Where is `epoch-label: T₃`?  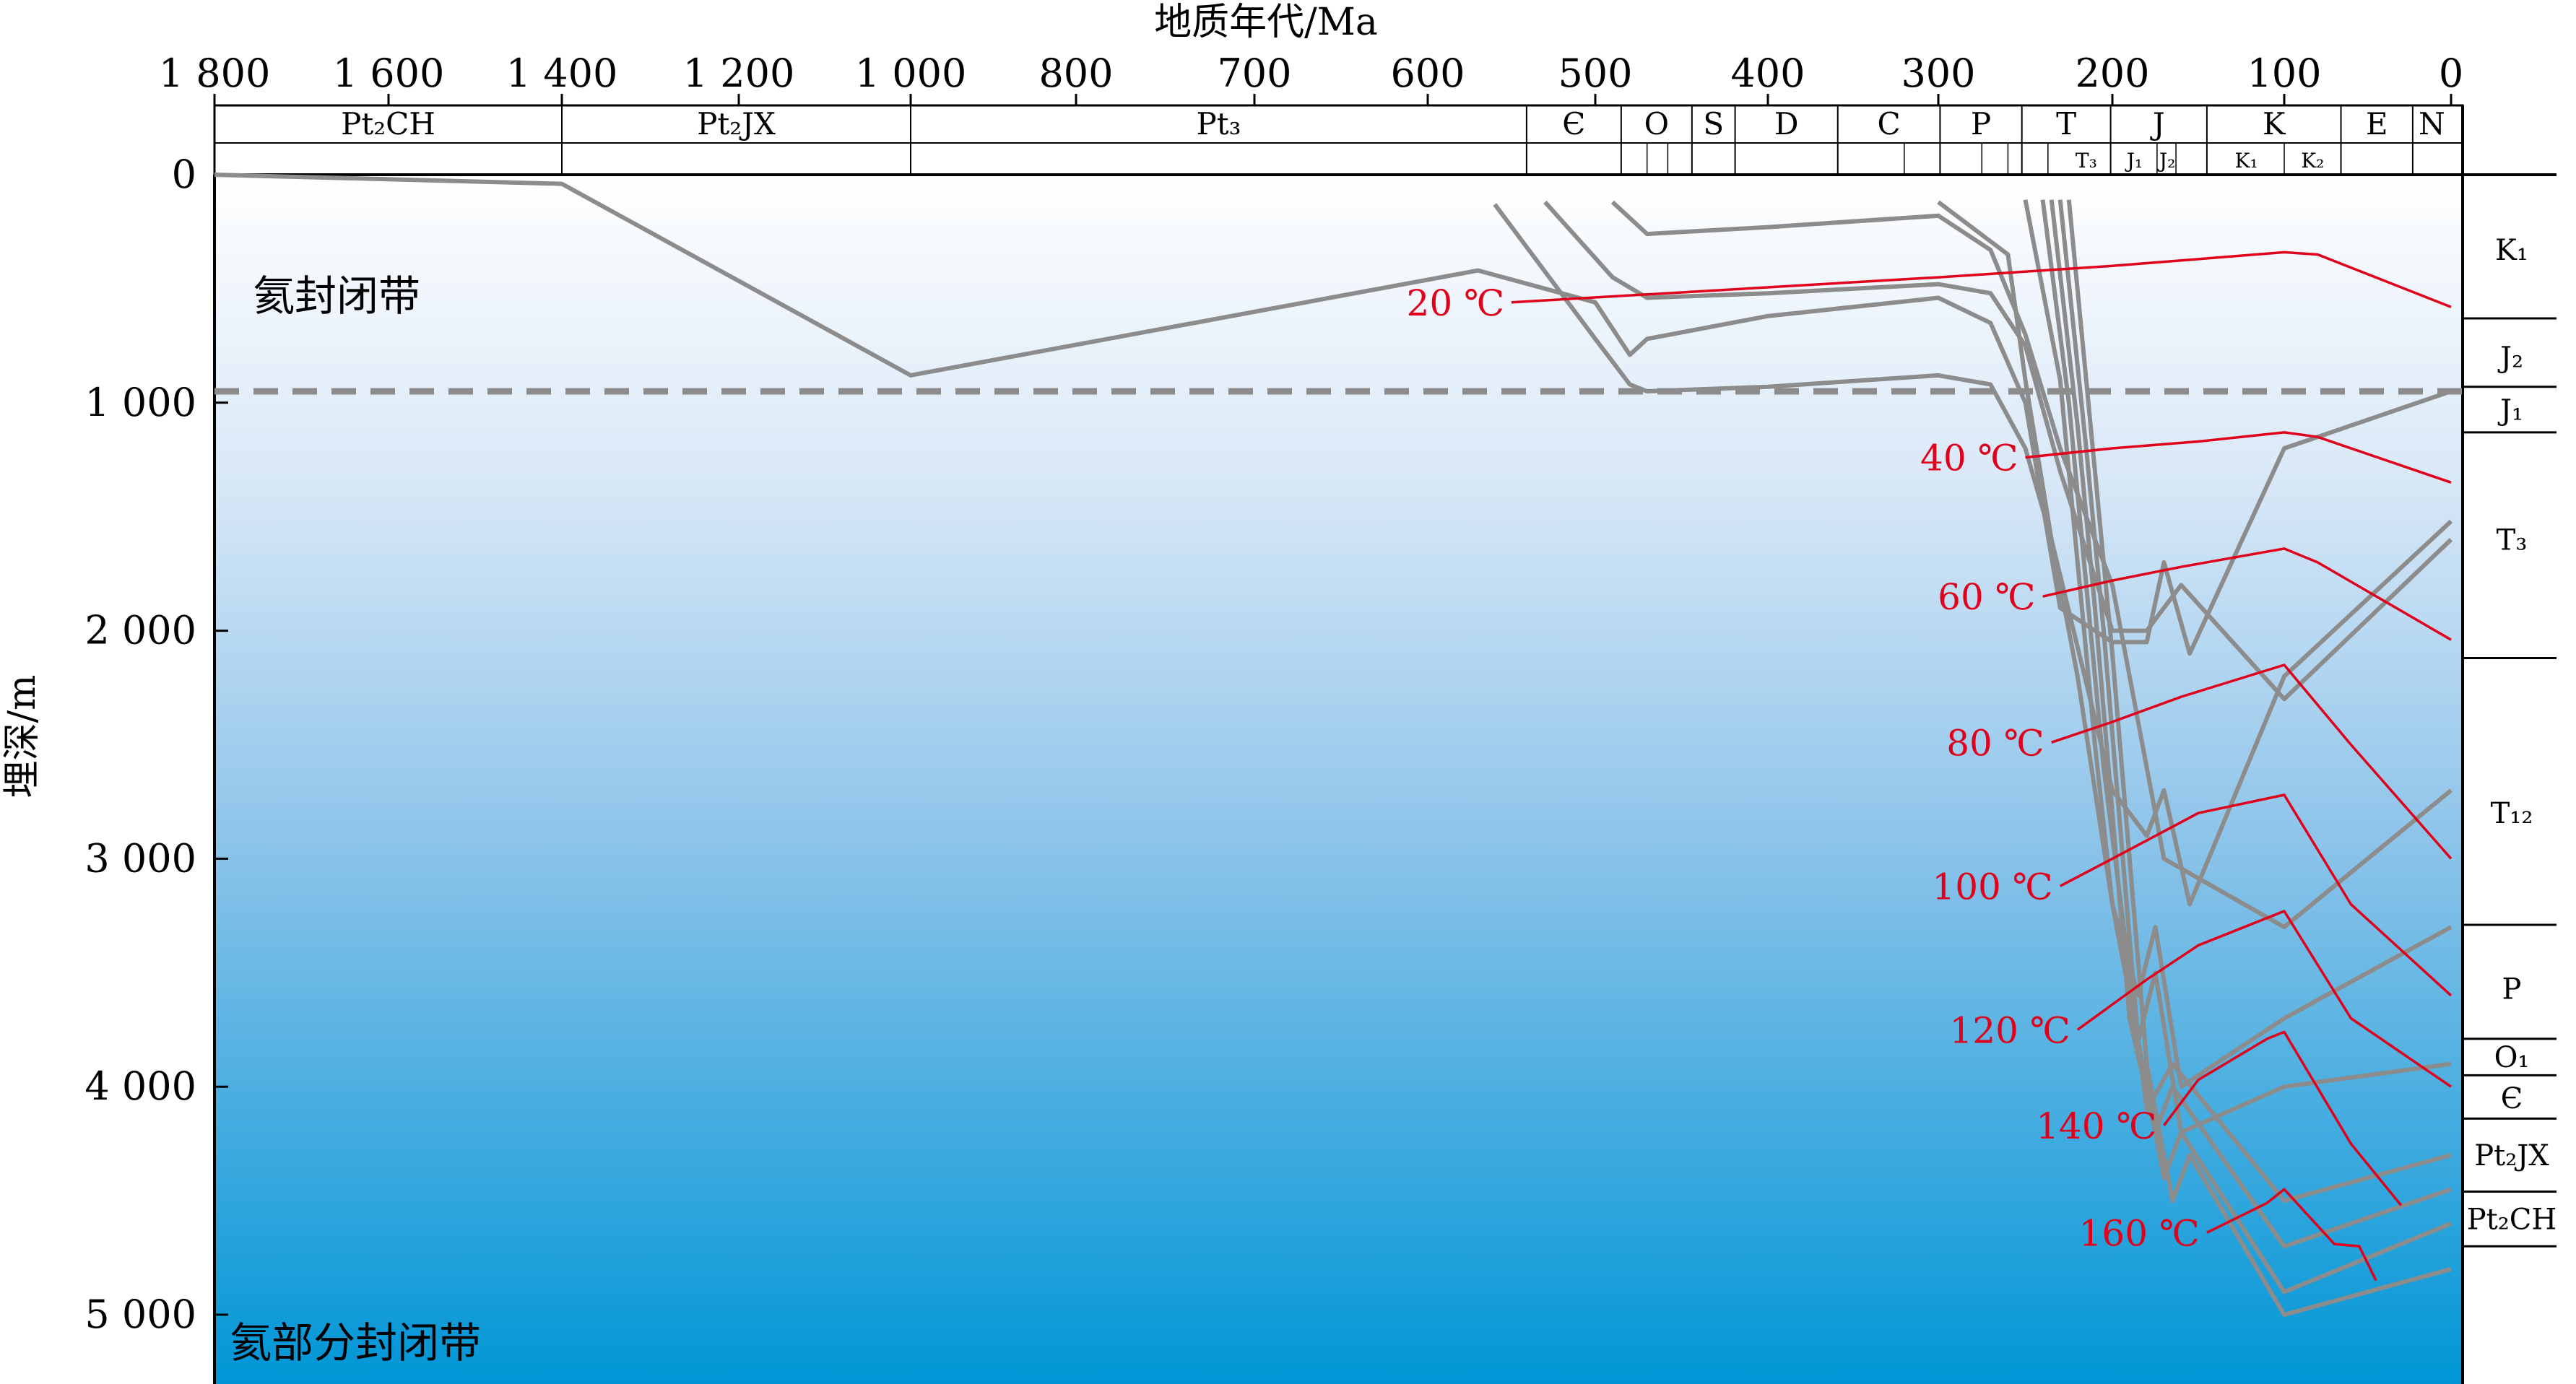 epoch-label: T₃ is located at coordinates (2086, 161).